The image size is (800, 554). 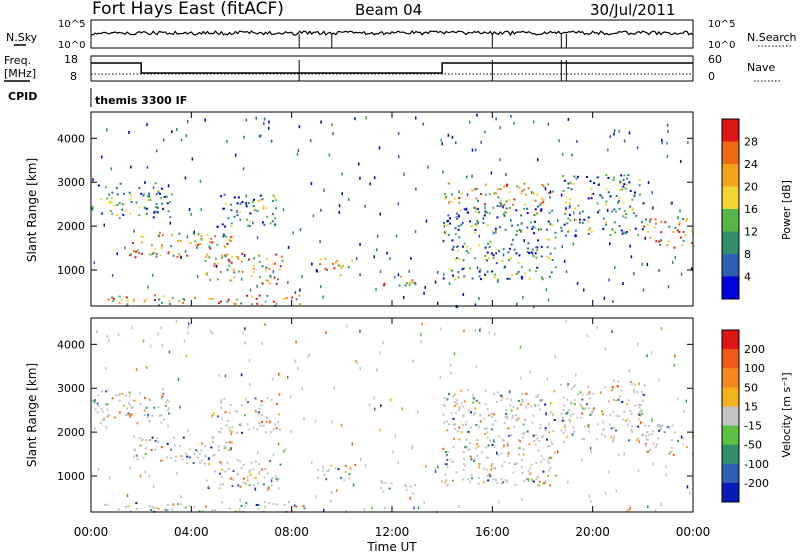 What do you see at coordinates (32, 415) in the screenshot?
I see `velocity-ylabel: Slant Range [km]` at bounding box center [32, 415].